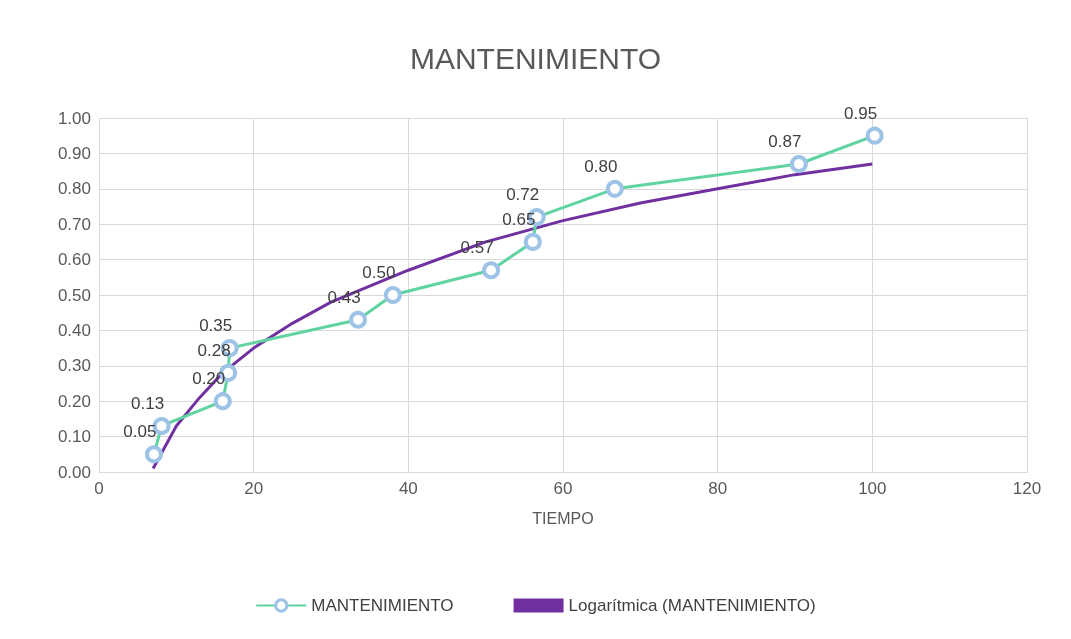  What do you see at coordinates (535, 58) in the screenshot?
I see `chart-title: MANTENIMIENTO` at bounding box center [535, 58].